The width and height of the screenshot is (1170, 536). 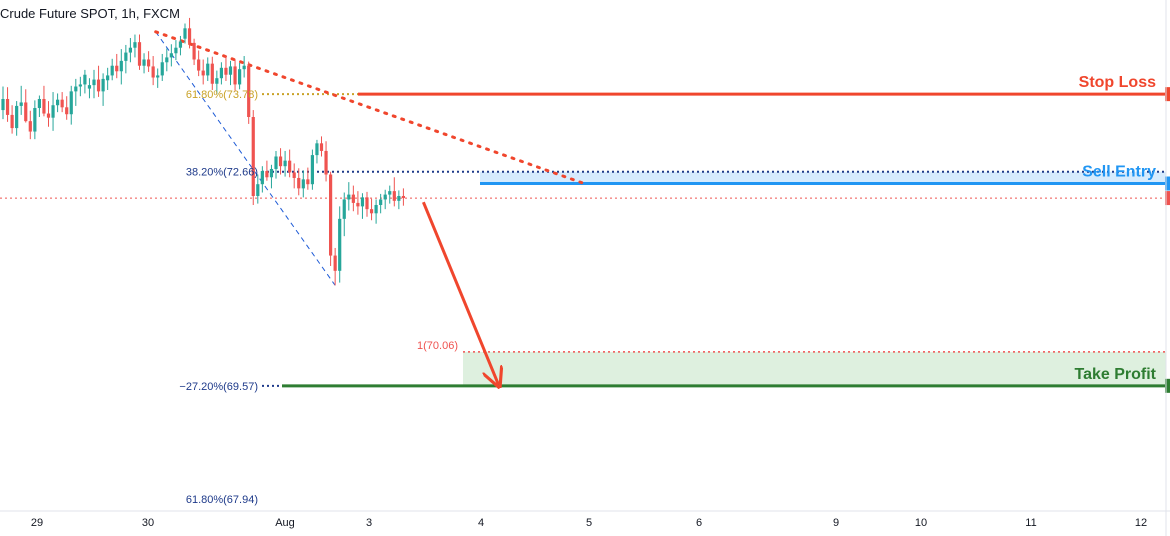 What do you see at coordinates (148, 523) in the screenshot?
I see `time-axis-tick-label: 30` at bounding box center [148, 523].